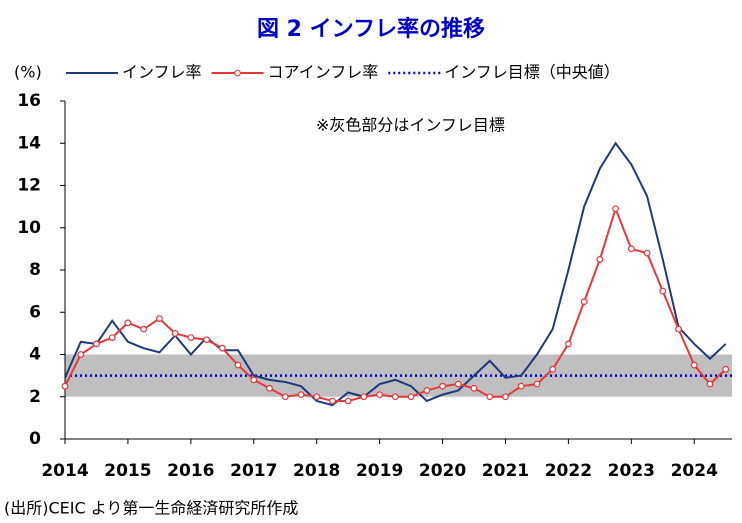 This screenshot has width=742, height=523. What do you see at coordinates (371, 29) in the screenshot?
I see `chart-title: 図 2 インフレ率の推移` at bounding box center [371, 29].